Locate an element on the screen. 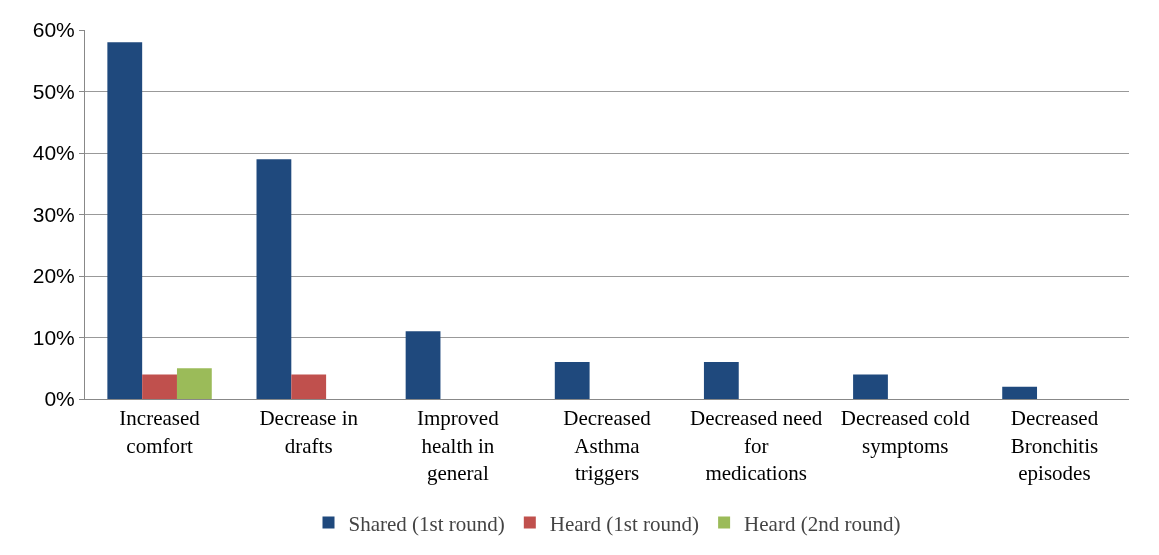 The width and height of the screenshot is (1159, 555). y-tick-label: 20% is located at coordinates (53, 276).